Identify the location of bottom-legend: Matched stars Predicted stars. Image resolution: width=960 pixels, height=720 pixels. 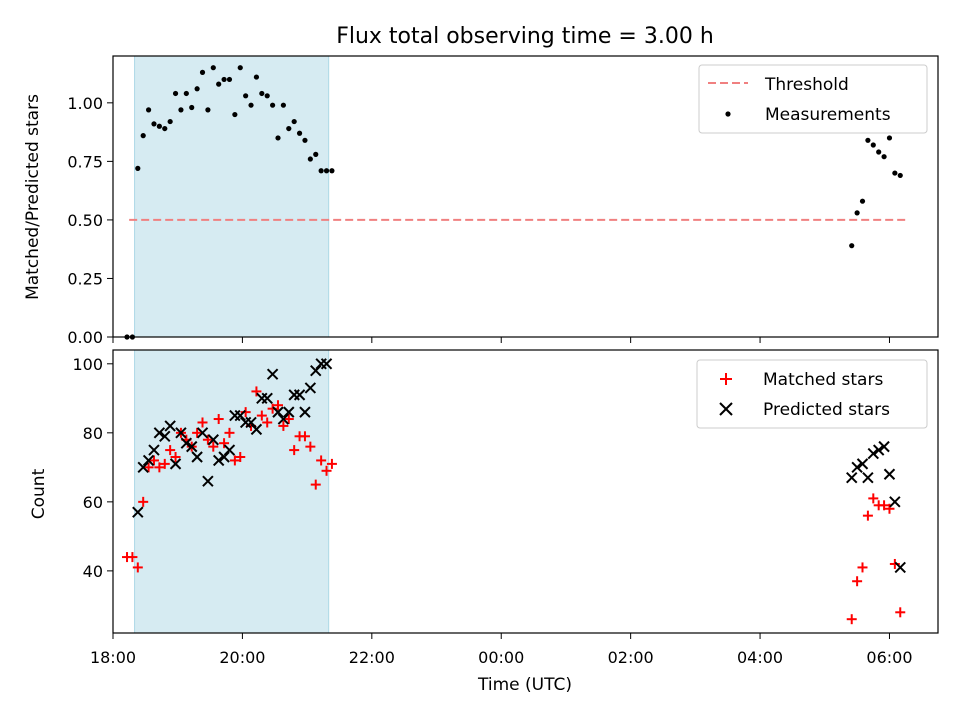
(812, 394).